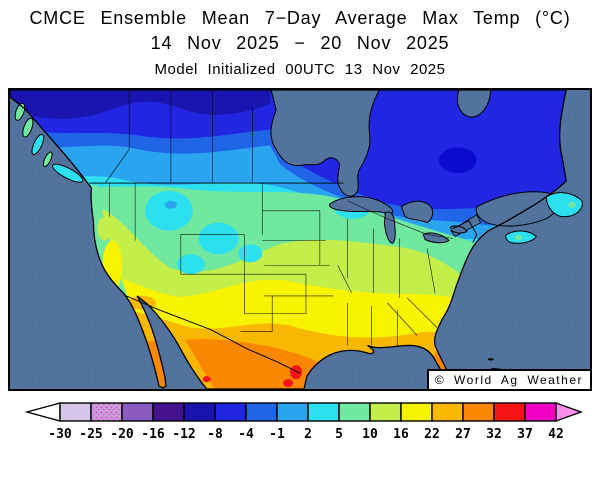 The width and height of the screenshot is (600, 486). I want to click on bahamas-island, so click(490, 359).